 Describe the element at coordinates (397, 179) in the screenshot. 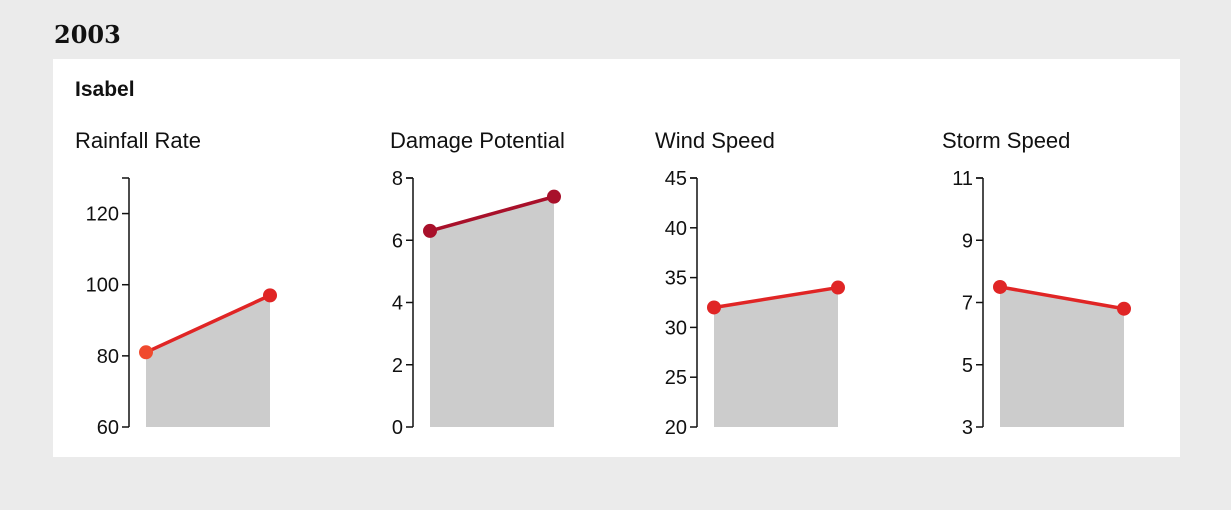

I see `damage-potential-tick-label: 8` at that location.